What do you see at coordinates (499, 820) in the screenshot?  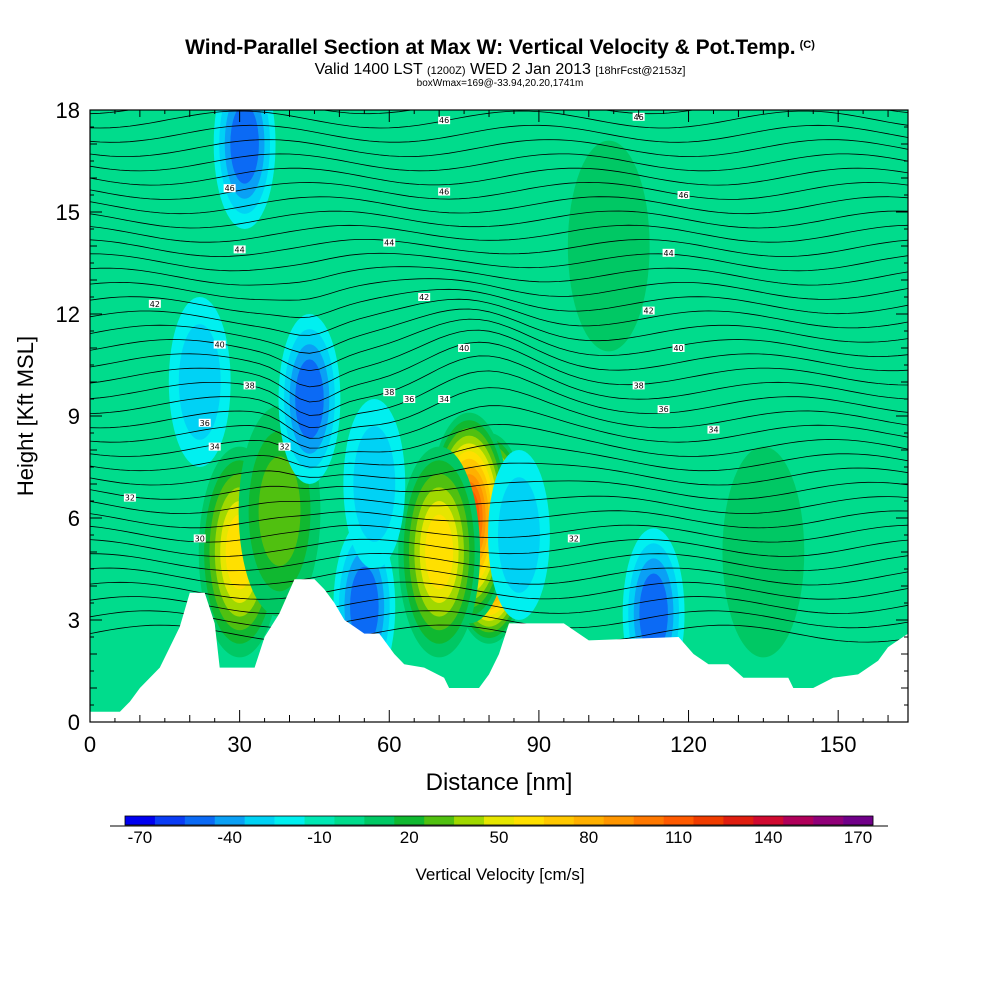 I see `colorbar-frame` at bounding box center [499, 820].